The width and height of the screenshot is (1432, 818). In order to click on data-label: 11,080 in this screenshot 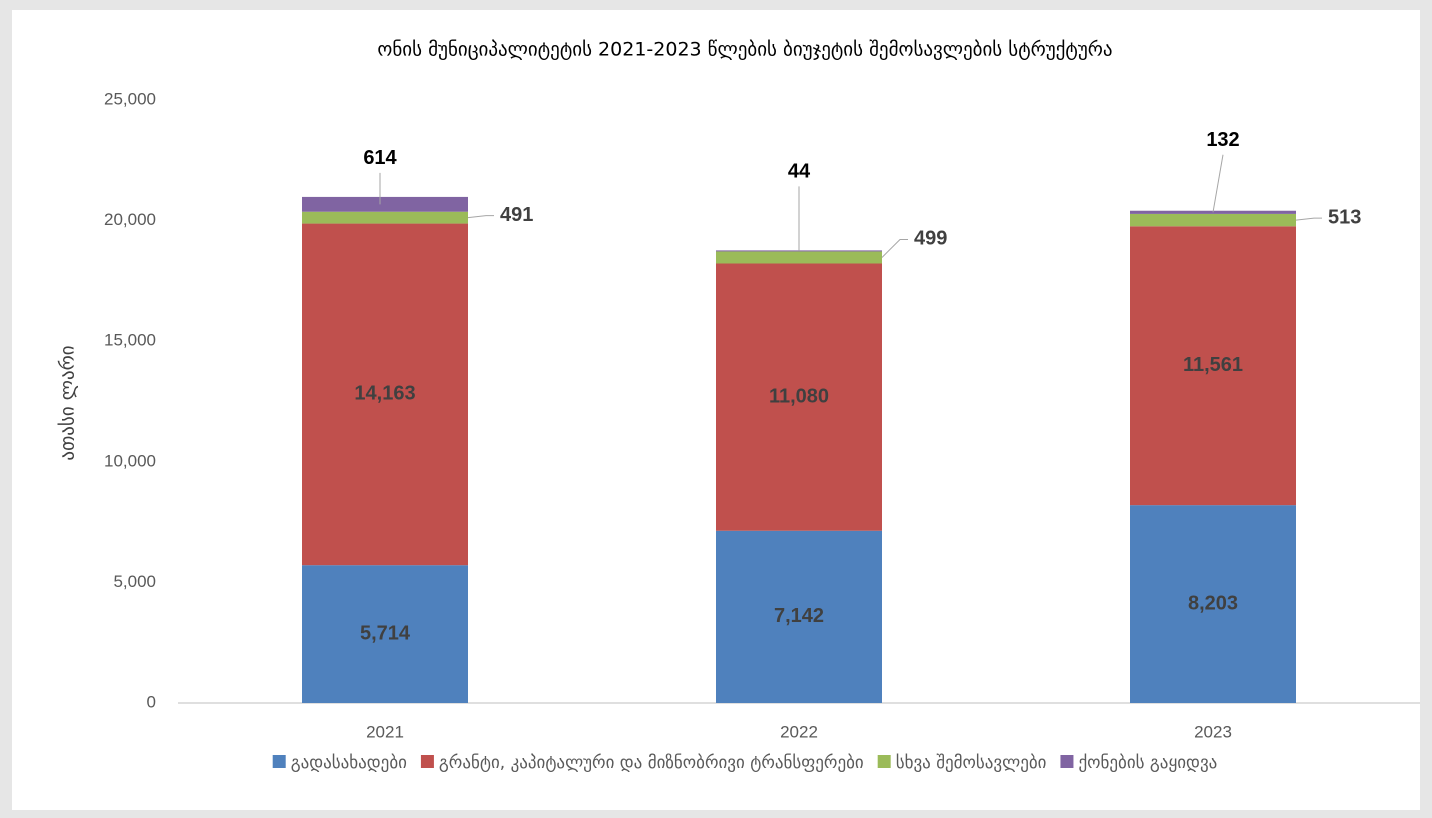, I will do `click(799, 396)`.